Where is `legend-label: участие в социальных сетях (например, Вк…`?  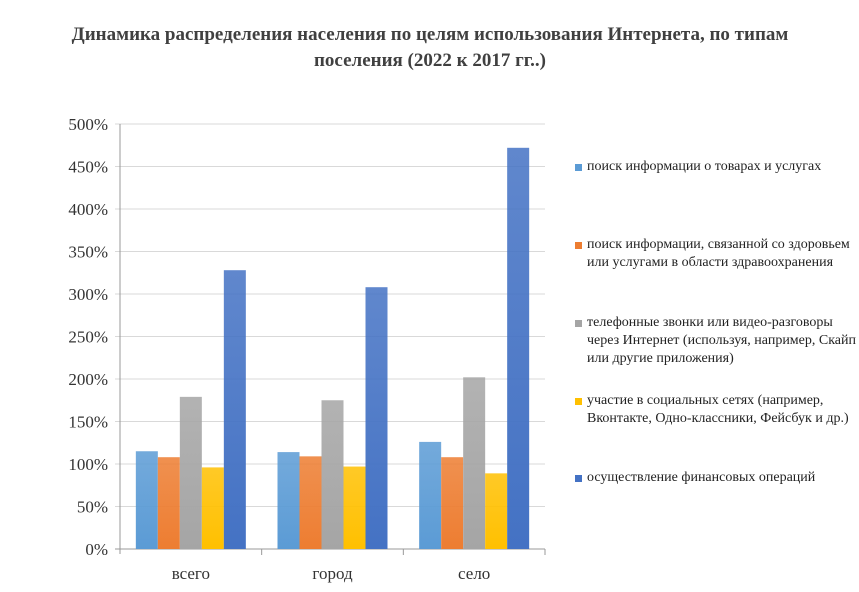
legend-label: участие в социальных сетях (например, Вк… is located at coordinates (718, 409).